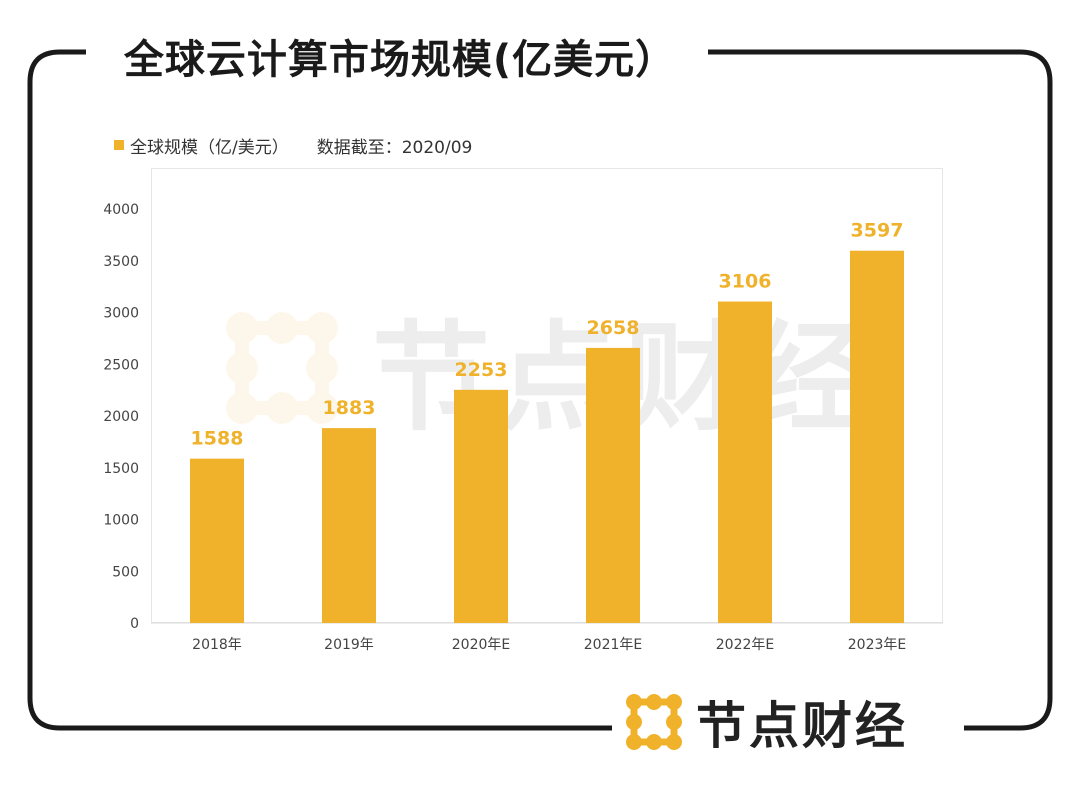 The width and height of the screenshot is (1080, 785). What do you see at coordinates (877, 231) in the screenshot?
I see `data-label: 3597` at bounding box center [877, 231].